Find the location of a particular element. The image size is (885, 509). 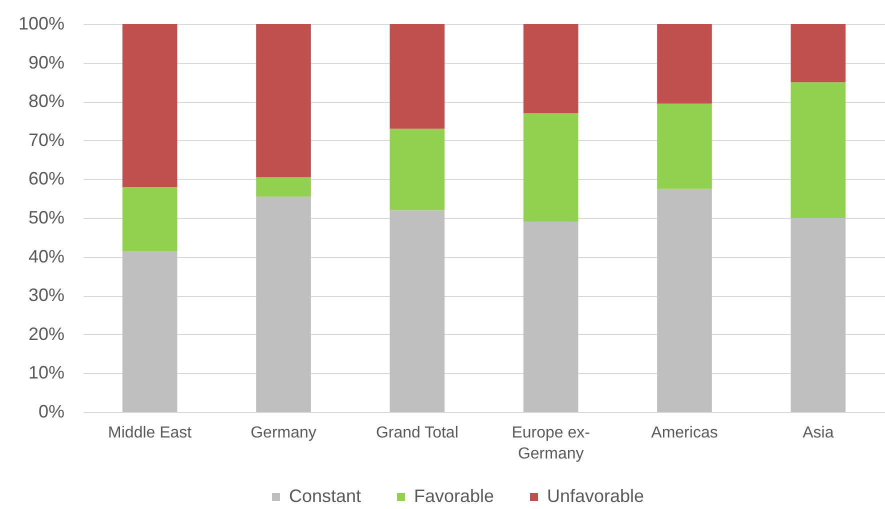

y-tick-label: 100% is located at coordinates (41, 24).